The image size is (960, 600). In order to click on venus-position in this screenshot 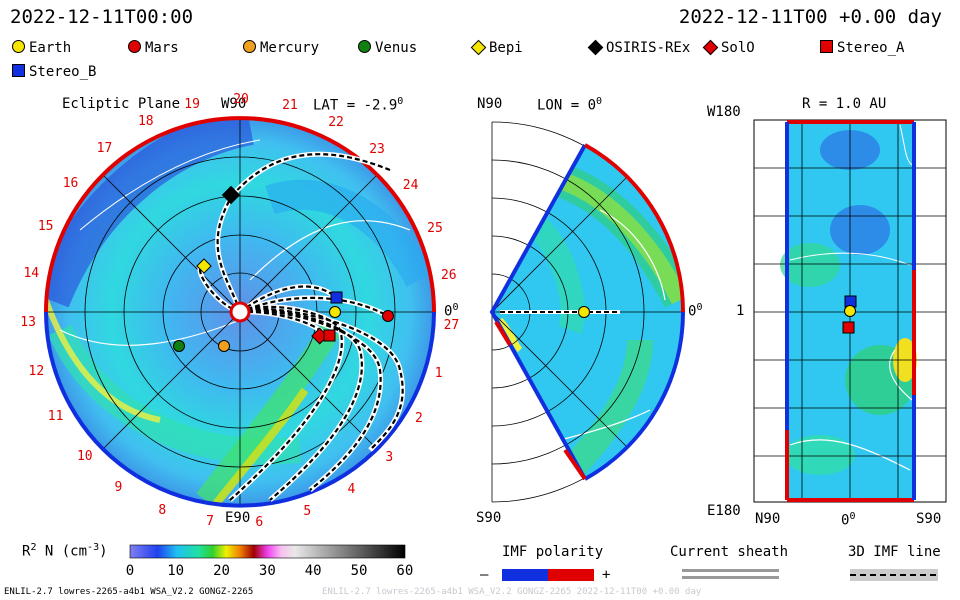, I will do `click(179, 346)`.